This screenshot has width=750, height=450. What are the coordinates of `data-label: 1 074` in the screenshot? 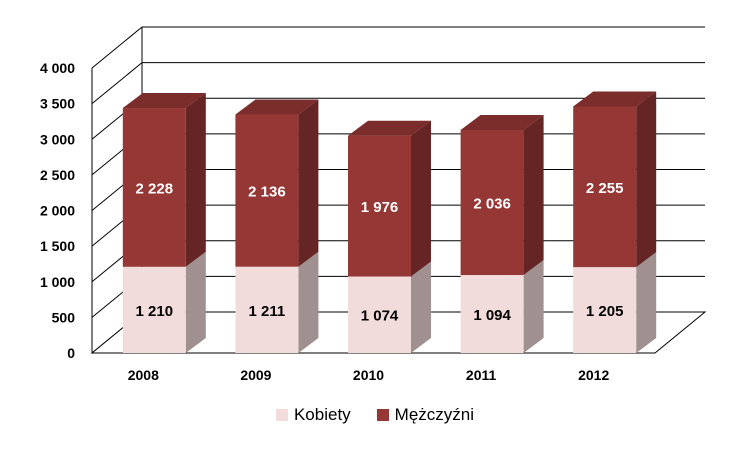 It's located at (380, 316).